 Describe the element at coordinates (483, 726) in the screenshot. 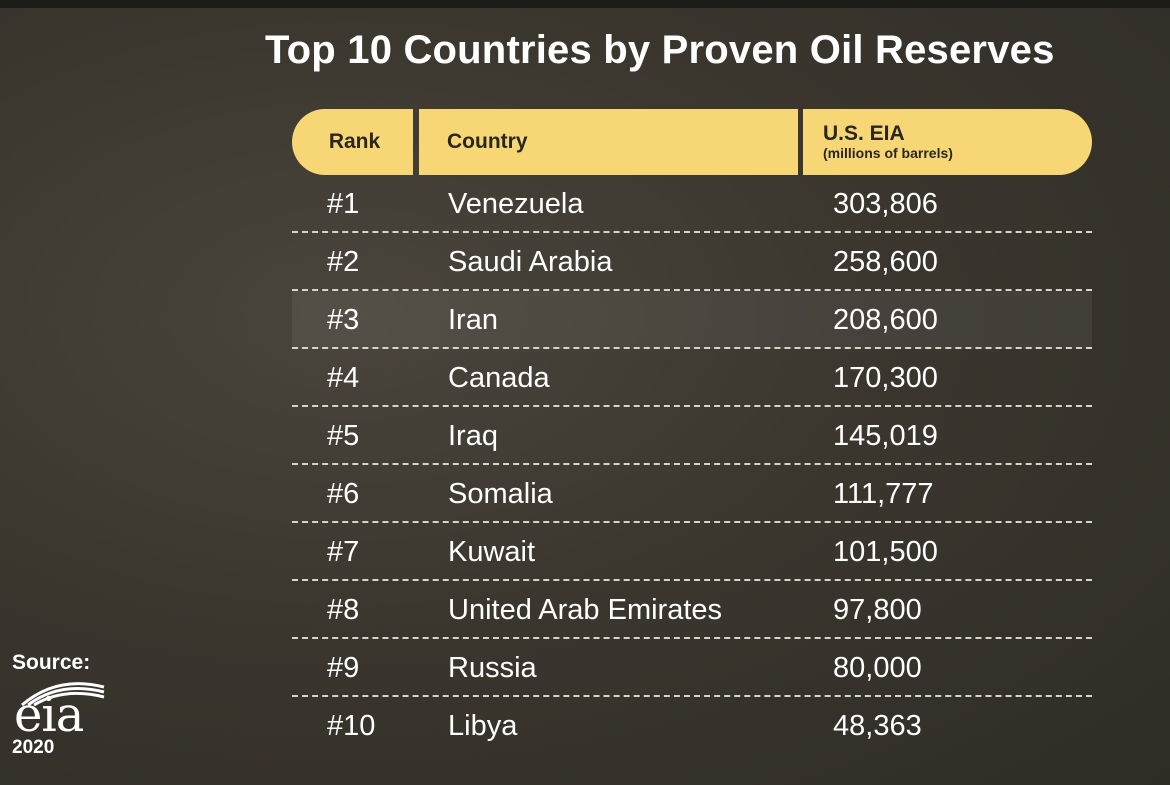

I see `row-country: Libya` at that location.